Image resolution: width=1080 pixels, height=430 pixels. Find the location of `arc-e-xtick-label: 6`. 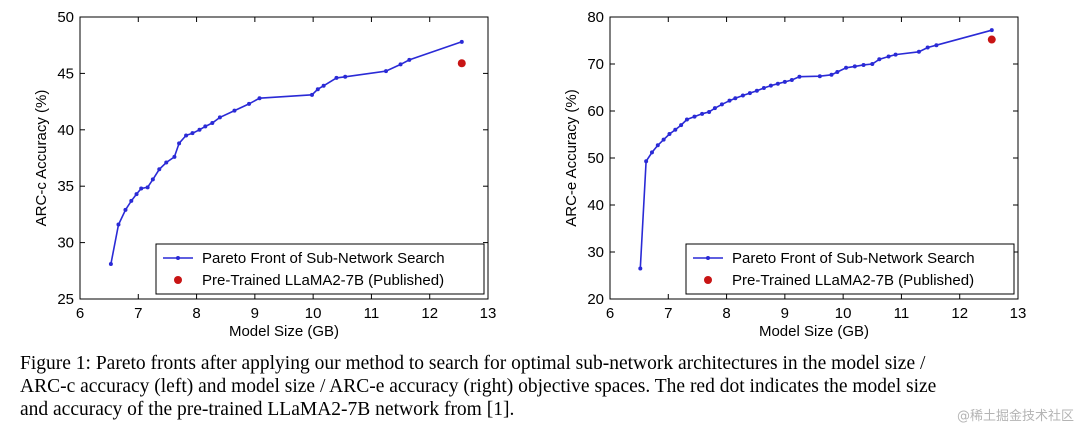

arc-e-xtick-label: 6 is located at coordinates (610, 313).